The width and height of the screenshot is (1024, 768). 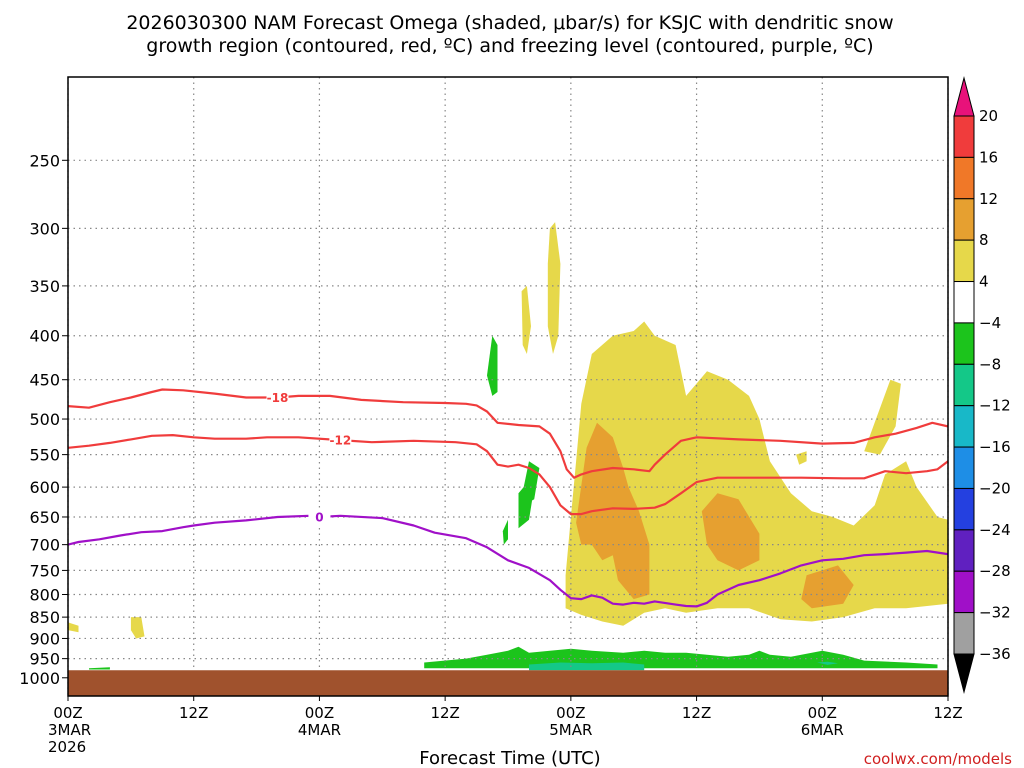 I want to click on y-tick-label: 700, so click(x=44, y=545).